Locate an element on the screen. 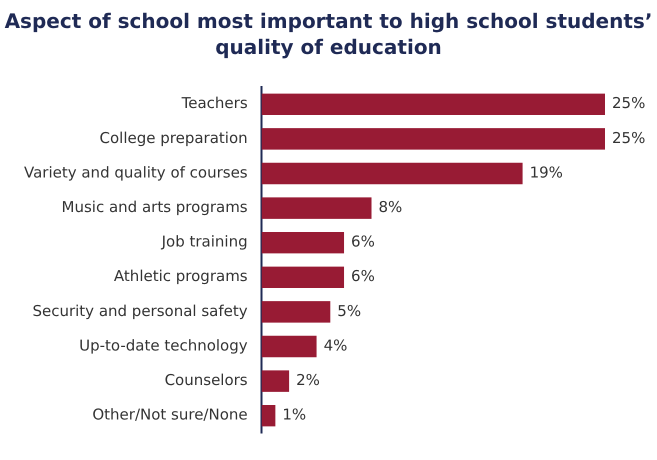 The height and width of the screenshot is (460, 657). data-label: 2% is located at coordinates (308, 379).